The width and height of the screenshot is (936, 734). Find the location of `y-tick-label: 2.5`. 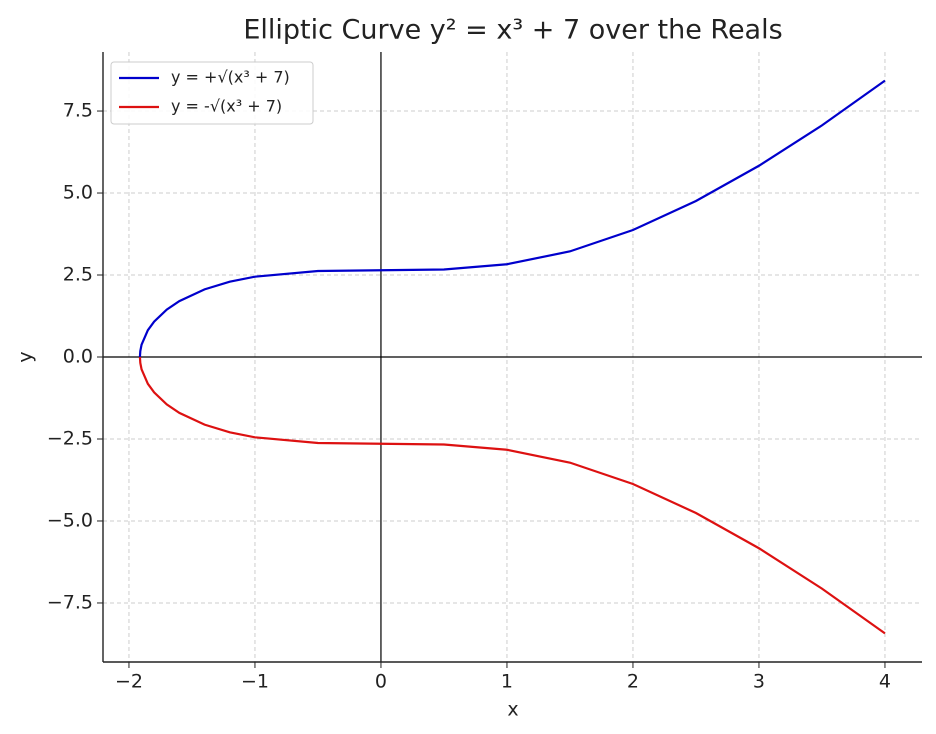

y-tick-label: 2.5 is located at coordinates (78, 275).